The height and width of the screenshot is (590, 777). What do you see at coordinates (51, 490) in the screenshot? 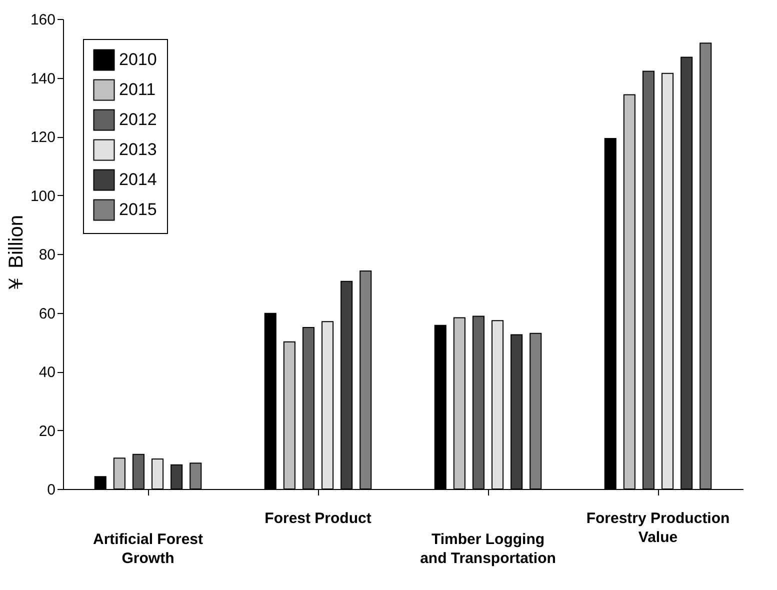
I see `y-tick-label: 0` at bounding box center [51, 490].